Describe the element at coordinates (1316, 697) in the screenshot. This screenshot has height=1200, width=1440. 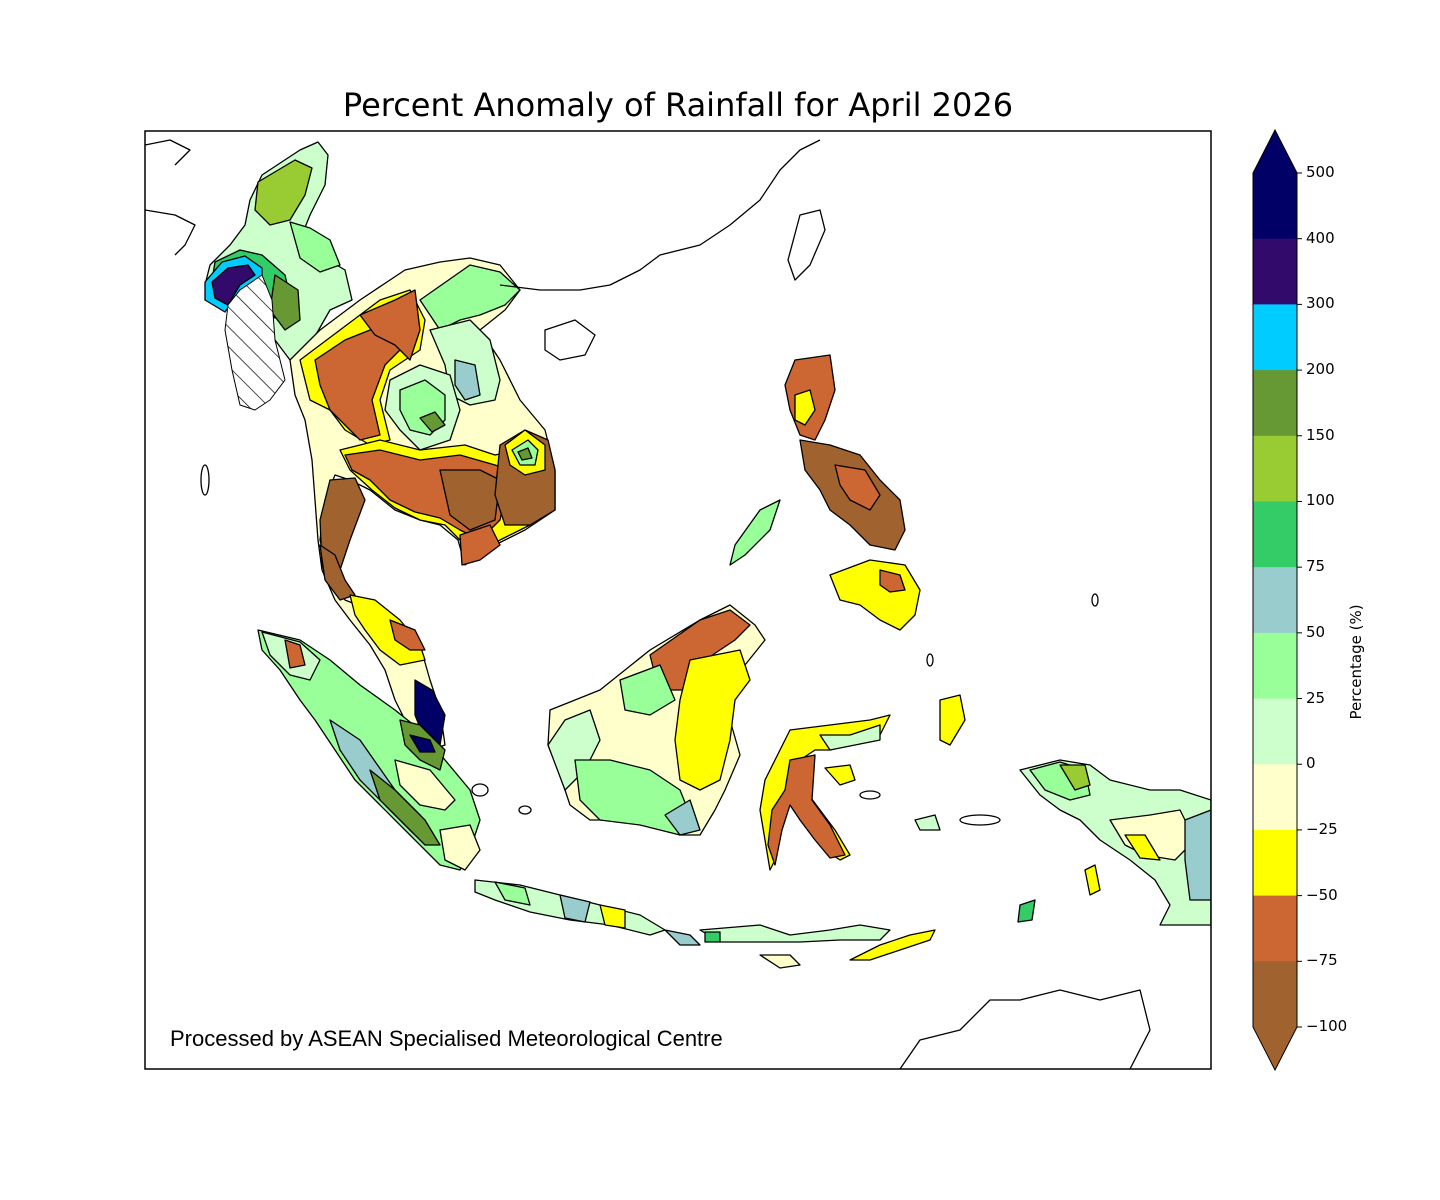
I see `colorbar-tick-label: 25` at that location.